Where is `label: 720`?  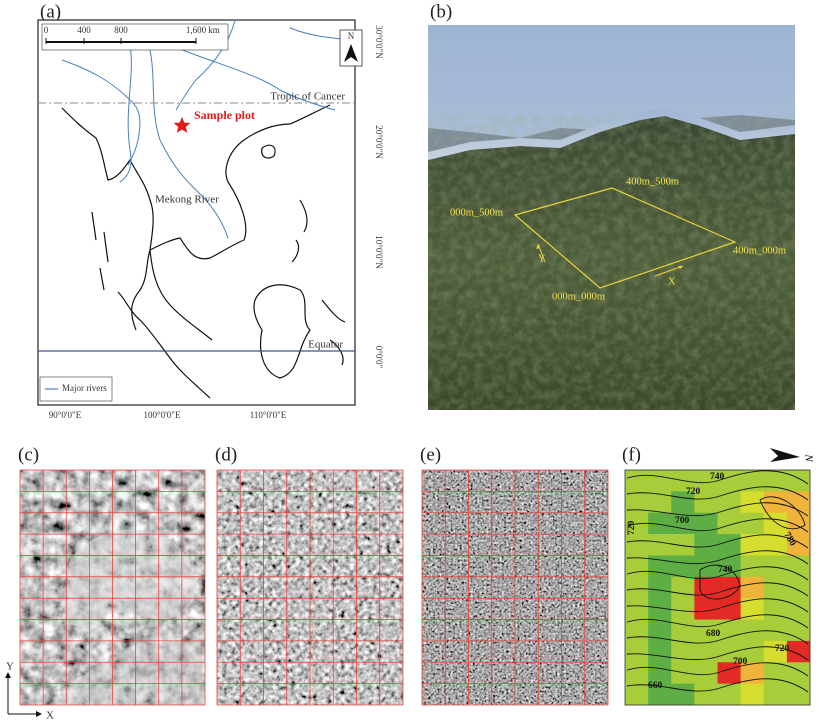 label: 720 is located at coordinates (693, 492).